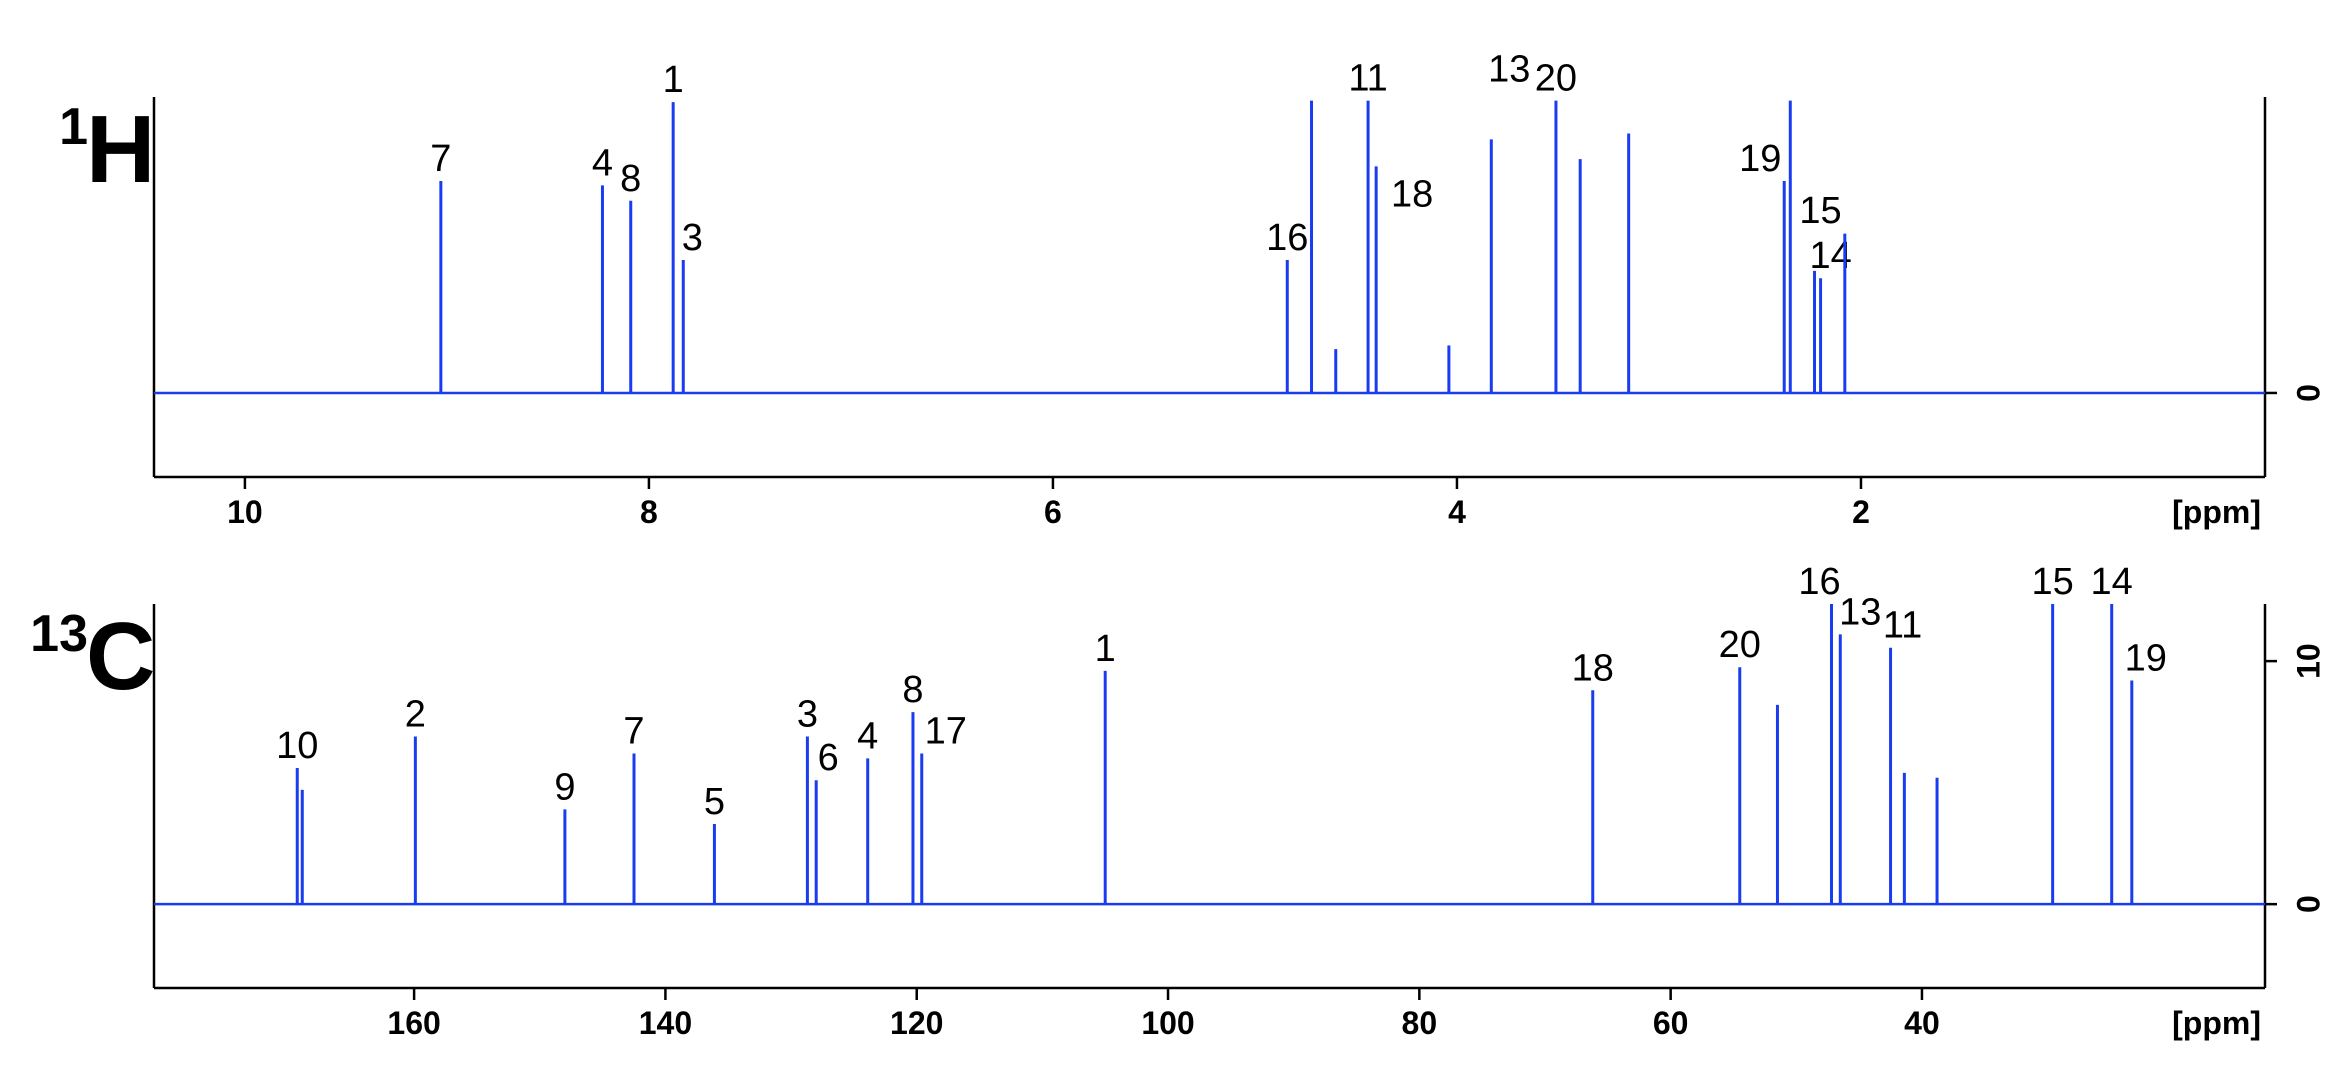 The height and width of the screenshot is (1072, 2352). What do you see at coordinates (120, 149) in the screenshot?
I see `title: H` at bounding box center [120, 149].